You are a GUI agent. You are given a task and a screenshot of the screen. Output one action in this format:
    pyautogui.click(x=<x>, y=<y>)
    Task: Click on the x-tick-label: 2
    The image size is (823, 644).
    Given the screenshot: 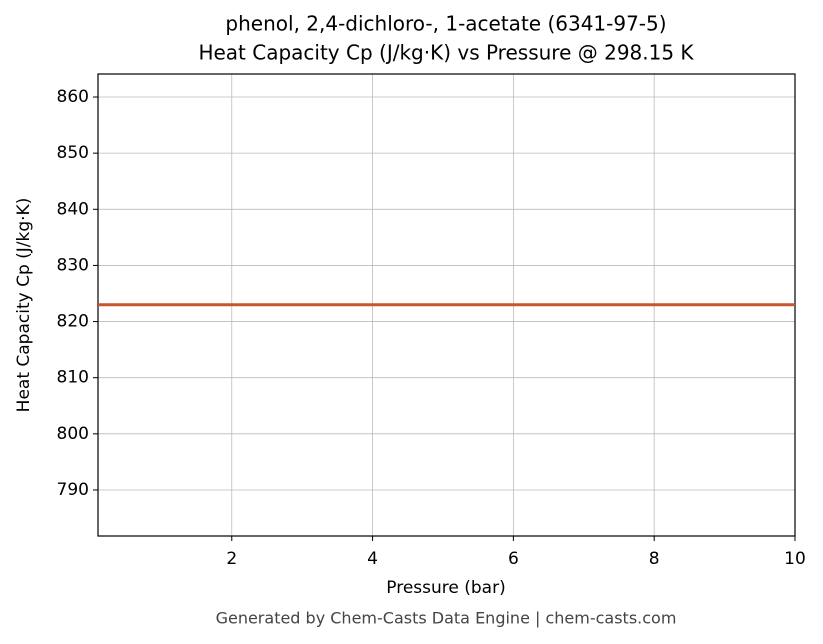 What is the action you would take?
    pyautogui.click(x=231, y=559)
    